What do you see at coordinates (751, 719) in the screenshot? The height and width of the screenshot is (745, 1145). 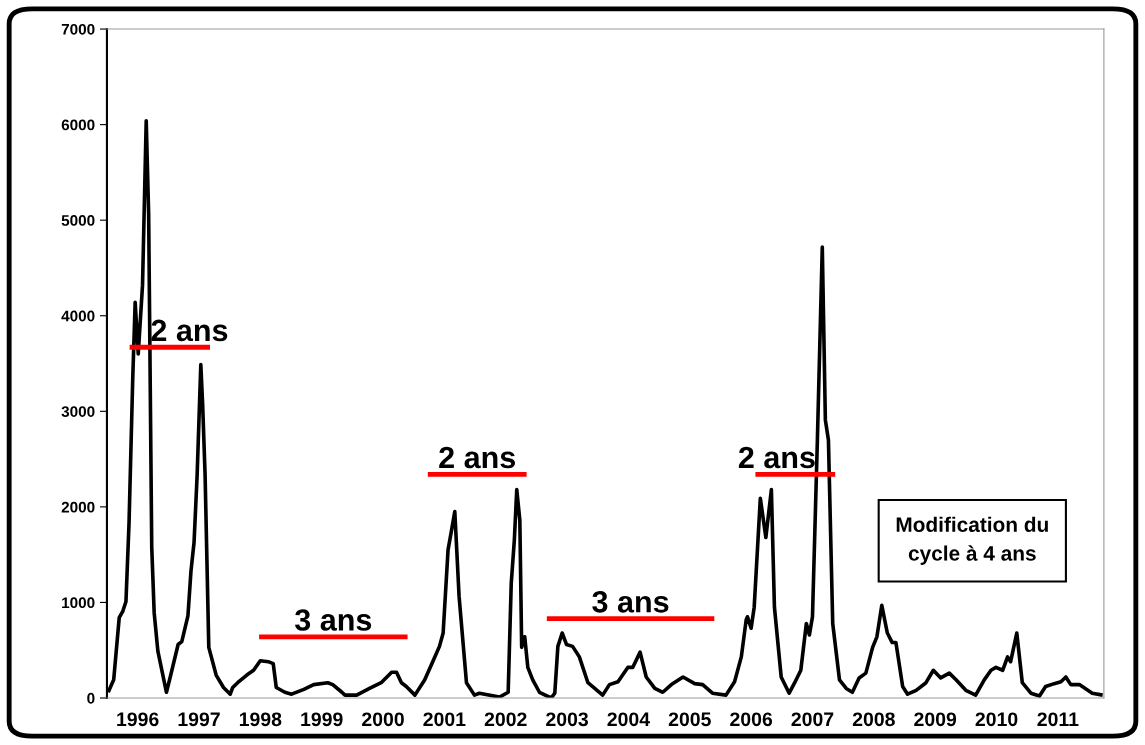 I see `x-tick-label: 2006` at bounding box center [751, 719].